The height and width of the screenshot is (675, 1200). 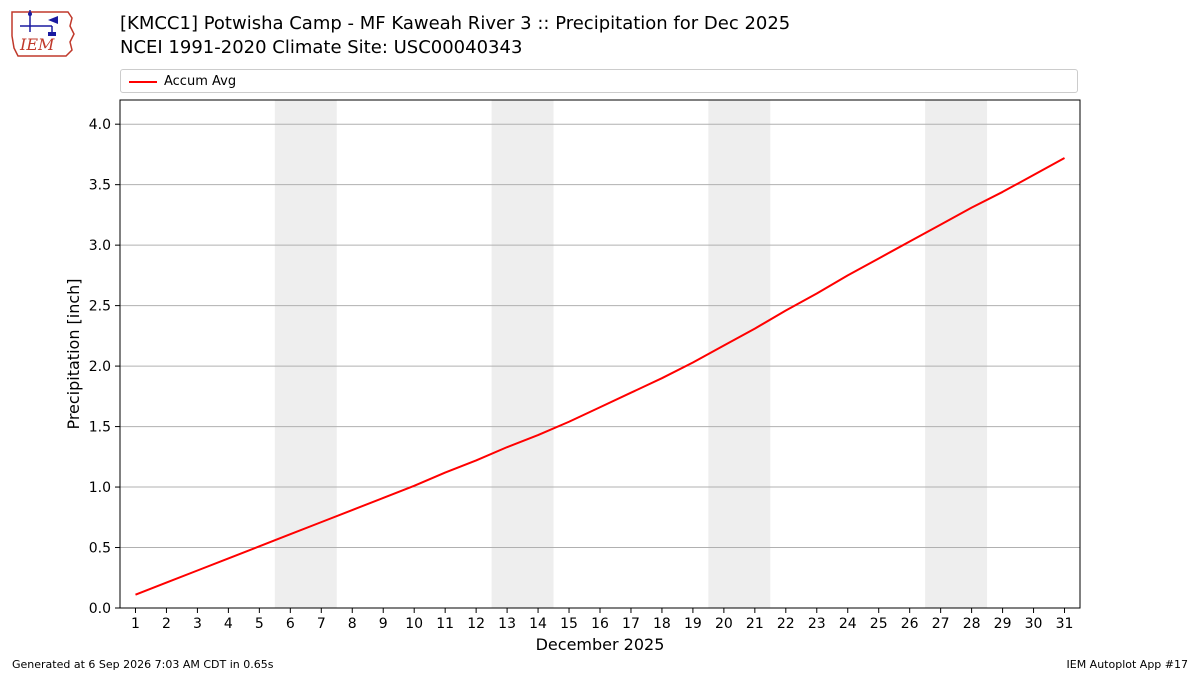 What do you see at coordinates (693, 624) in the screenshot?
I see `x-tick-label: 19` at bounding box center [693, 624].